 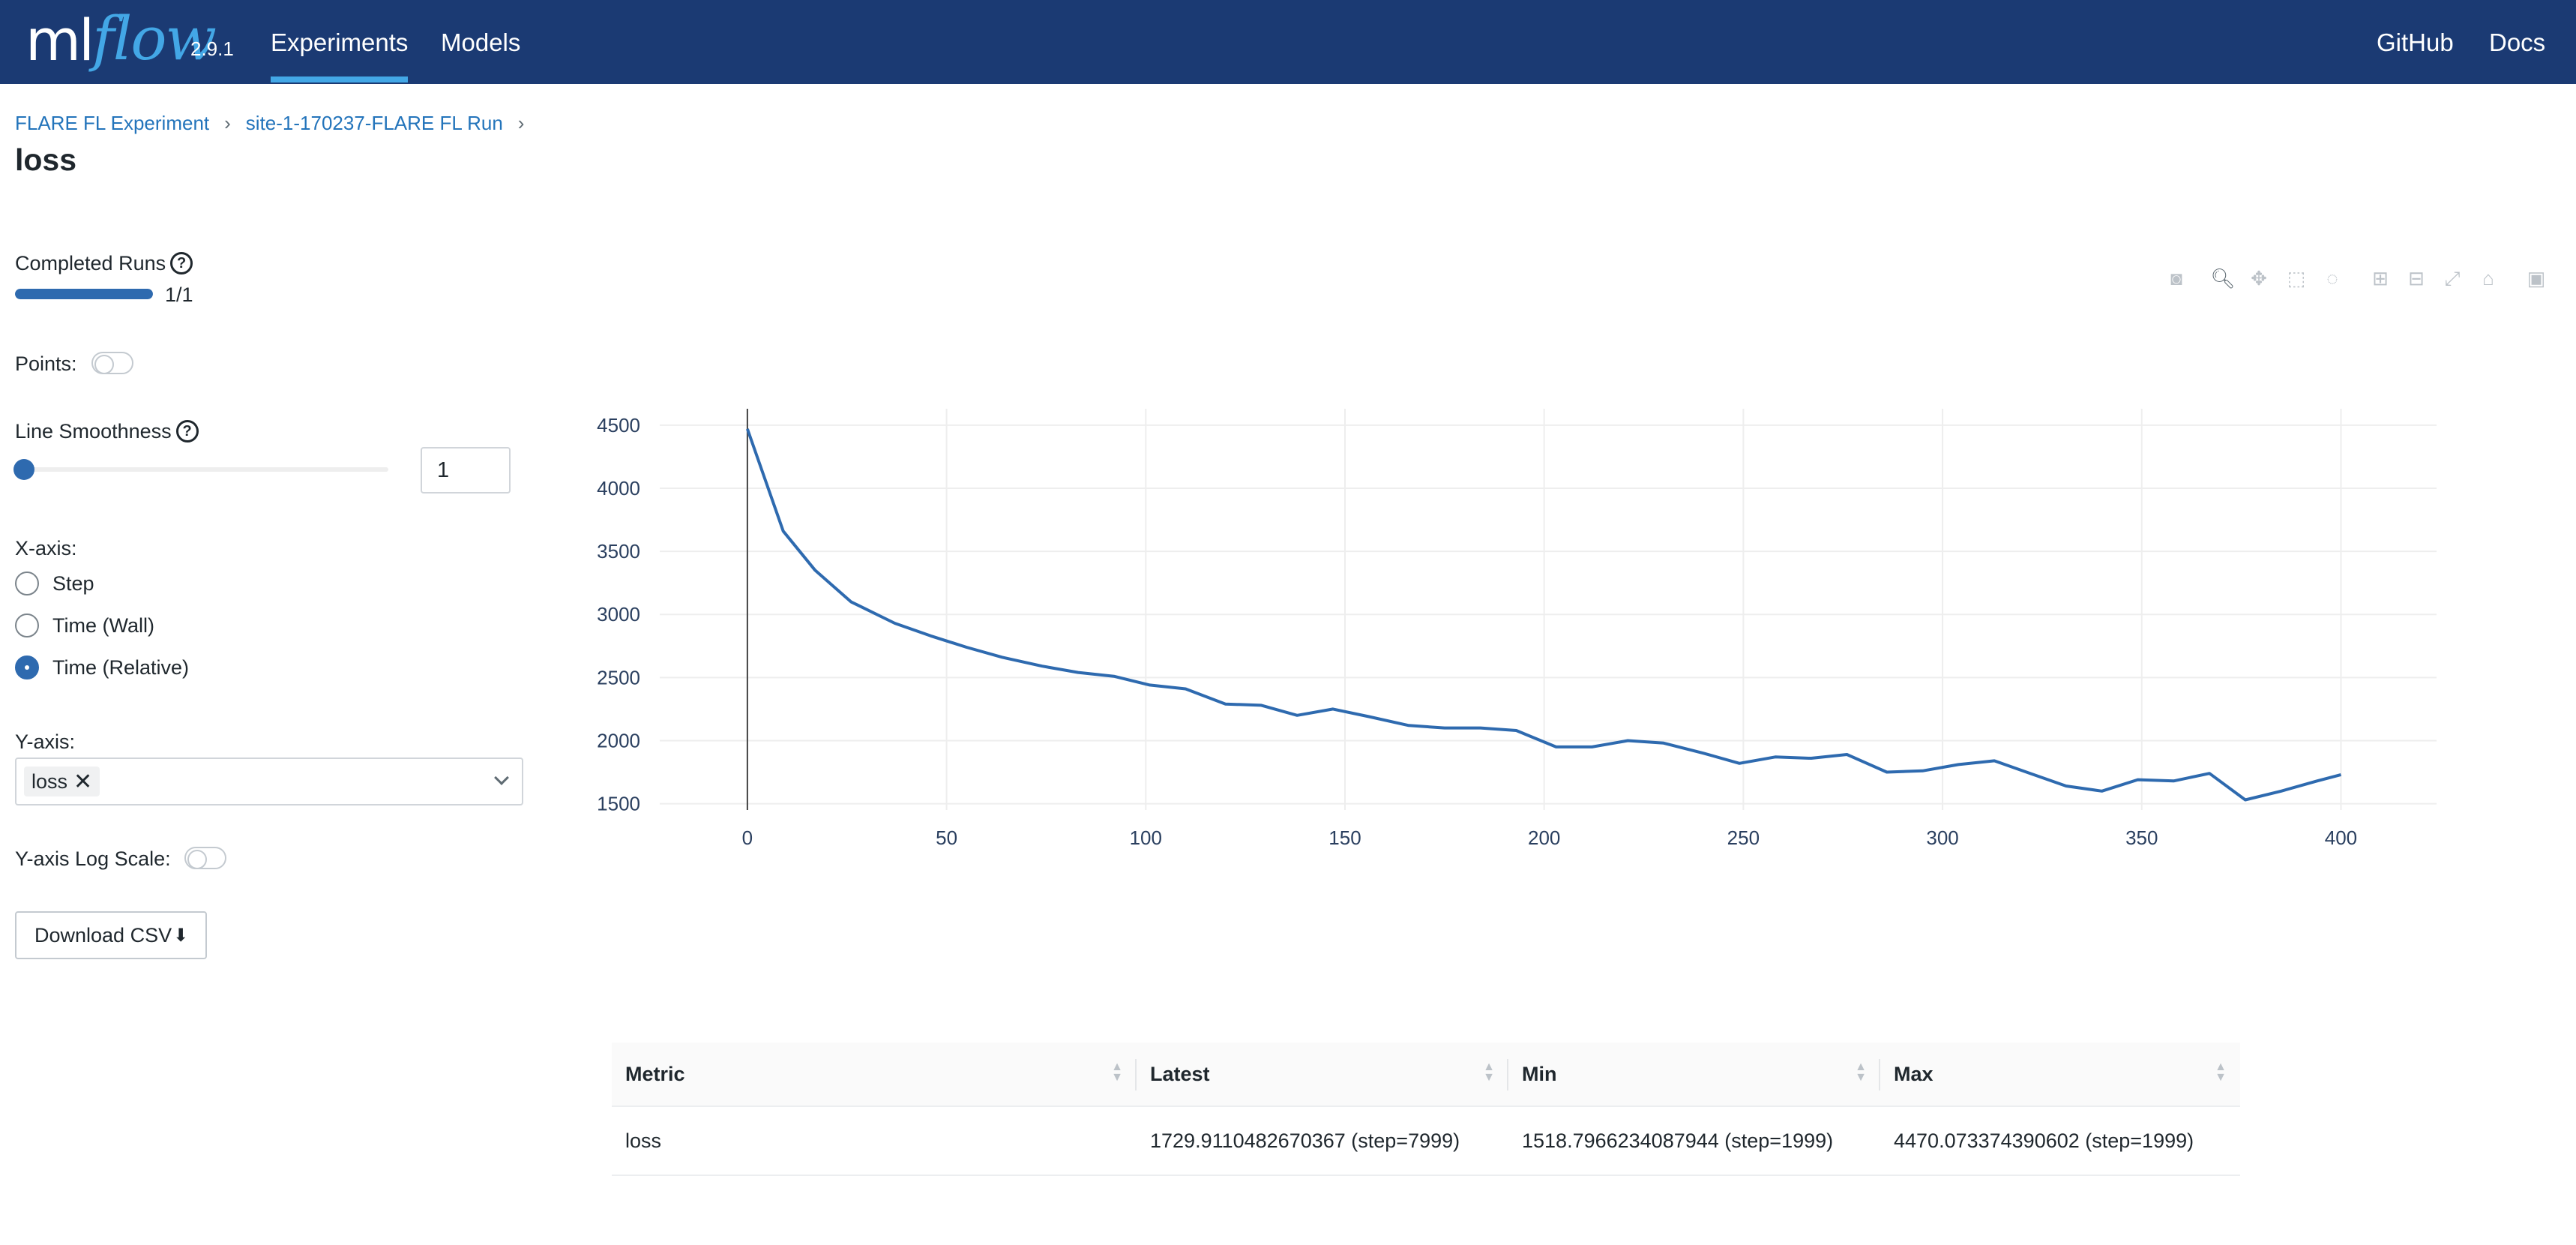 What do you see at coordinates (501, 777) in the screenshot?
I see `chevron-down-icon` at bounding box center [501, 777].